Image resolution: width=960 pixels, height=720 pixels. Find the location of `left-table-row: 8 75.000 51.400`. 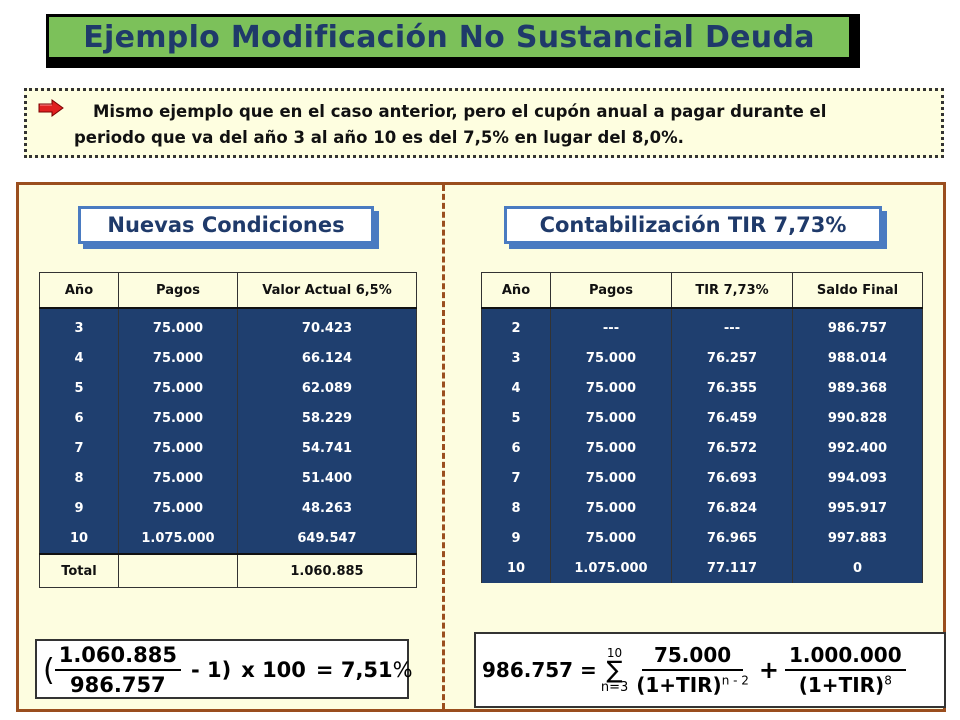

left-table-row: 8 75.000 51.400 is located at coordinates (228, 478).